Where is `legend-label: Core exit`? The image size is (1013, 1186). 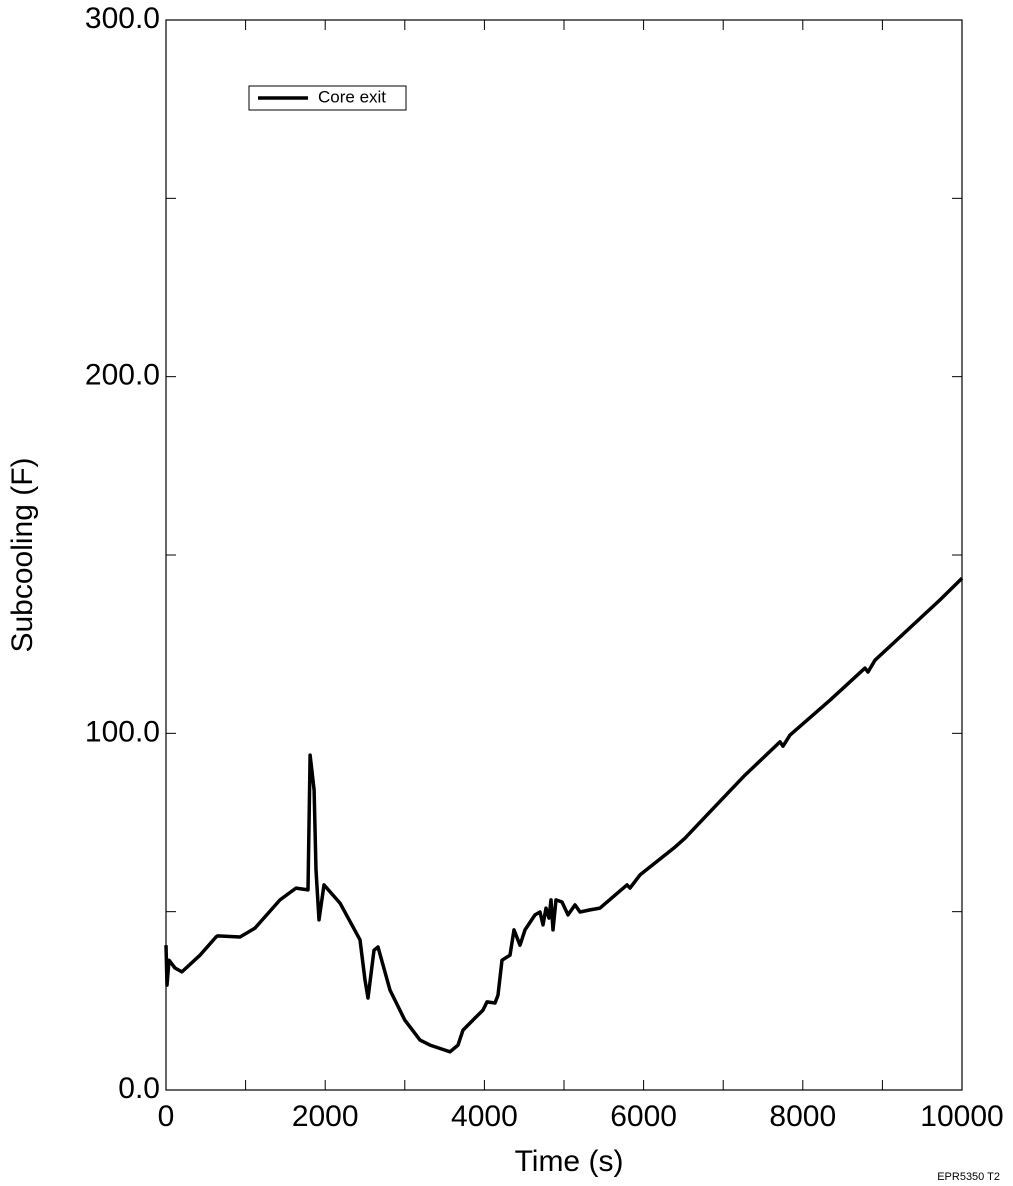 legend-label: Core exit is located at coordinates (352, 96).